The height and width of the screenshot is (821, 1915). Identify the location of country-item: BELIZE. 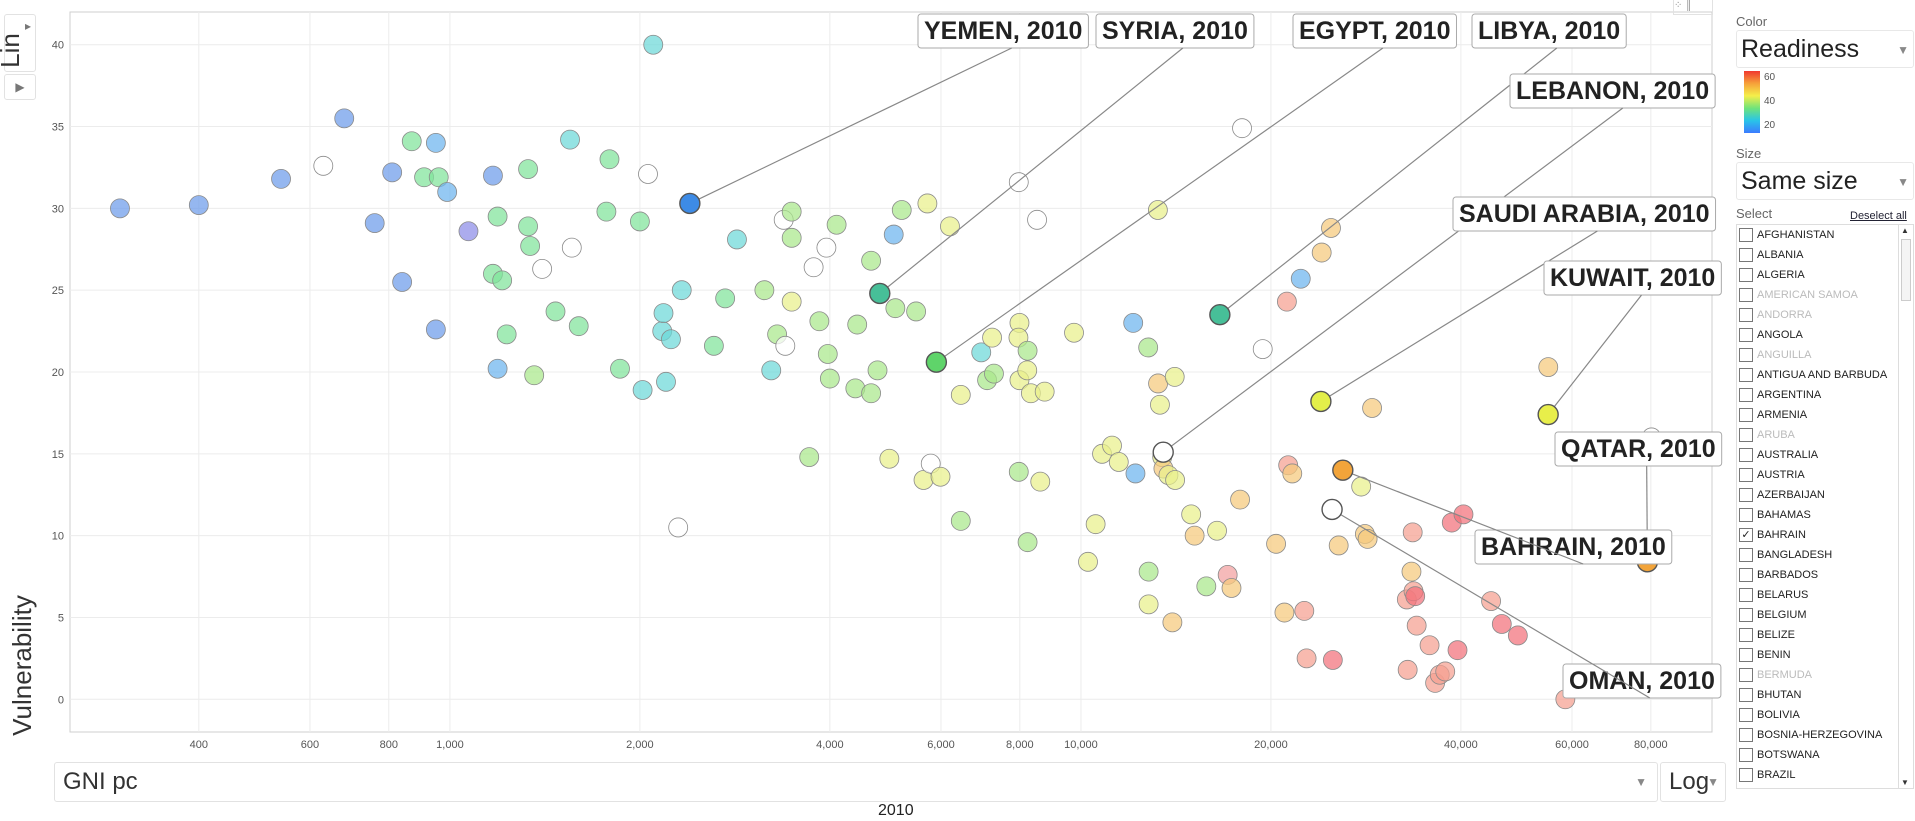
(1825, 635).